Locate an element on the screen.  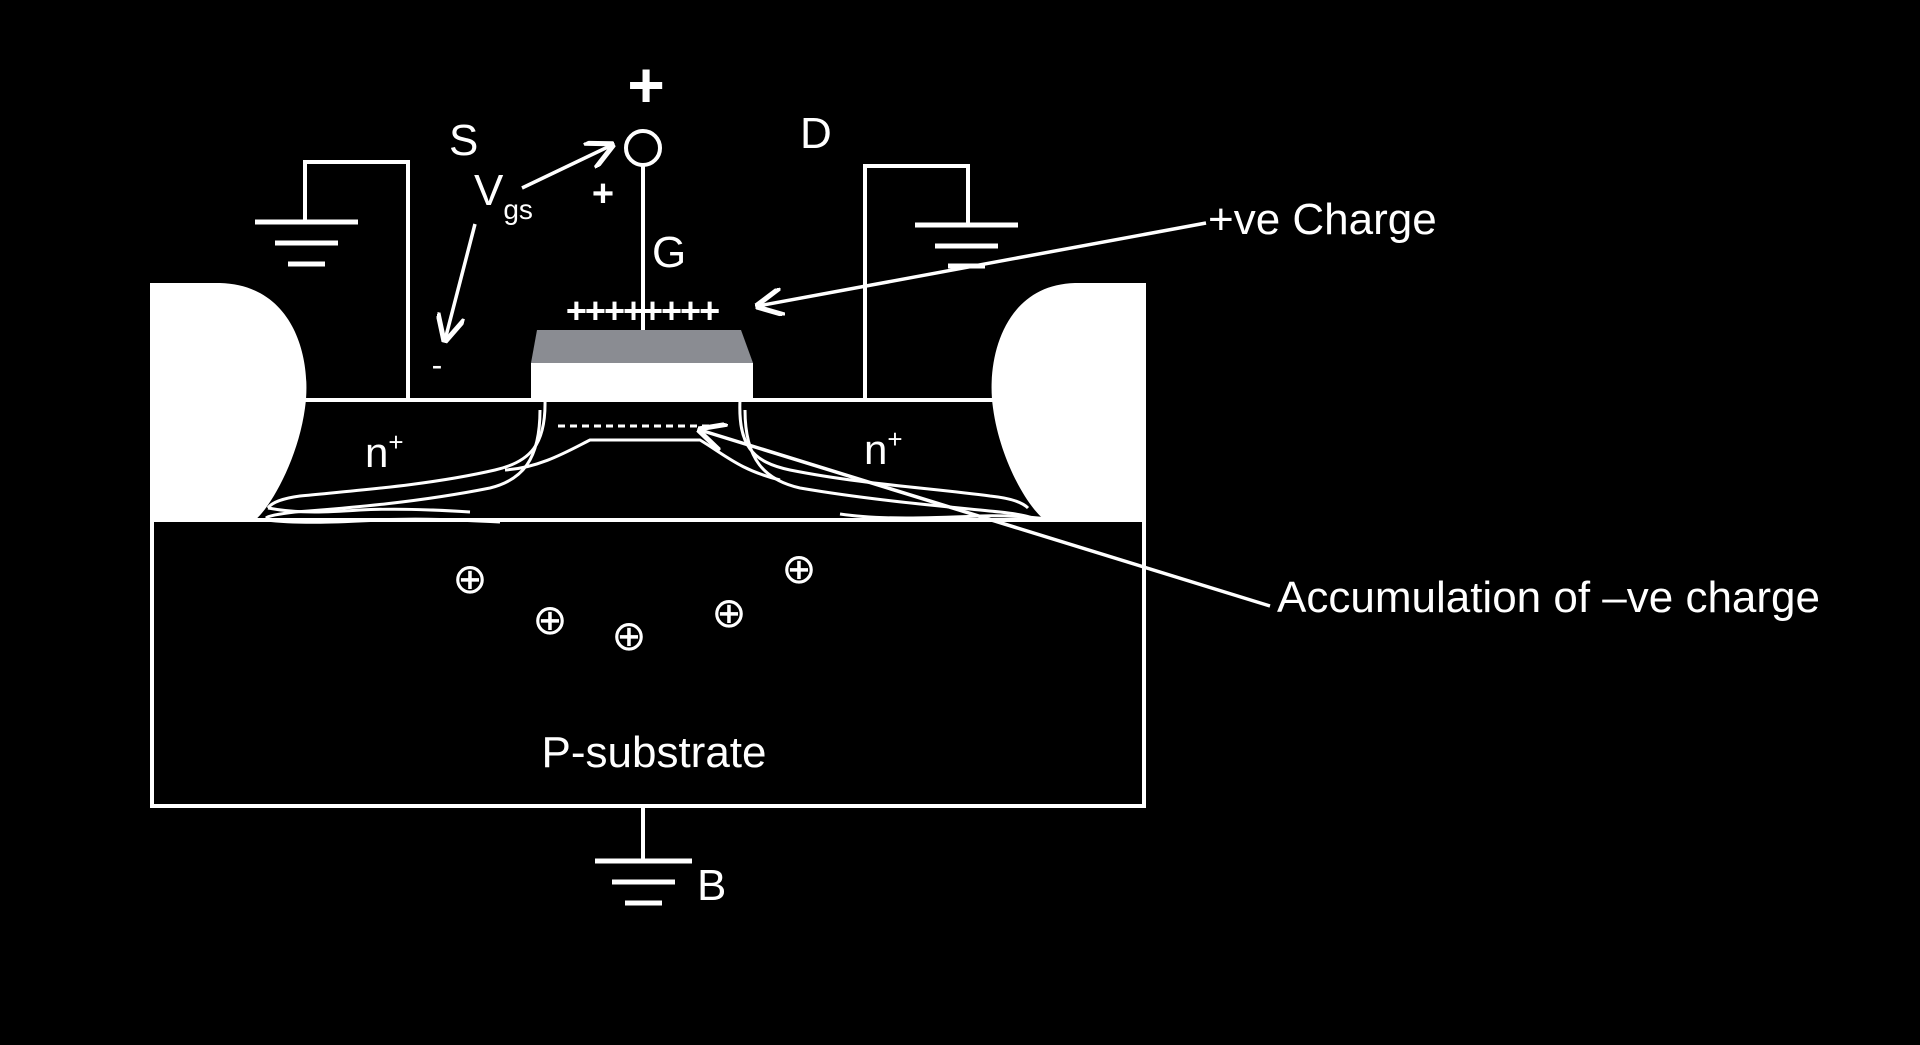
source-region-label: n+ is located at coordinates (384, 451).